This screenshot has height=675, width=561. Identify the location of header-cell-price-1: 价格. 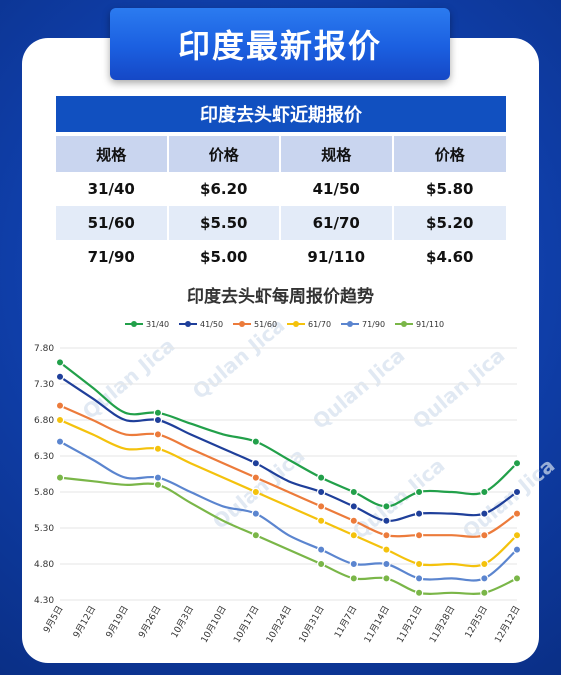
(224, 154).